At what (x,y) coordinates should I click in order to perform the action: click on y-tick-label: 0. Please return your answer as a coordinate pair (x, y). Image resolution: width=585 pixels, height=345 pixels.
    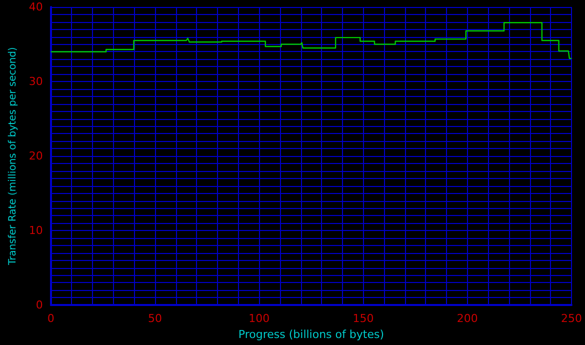
    Looking at the image, I should click on (39, 305).